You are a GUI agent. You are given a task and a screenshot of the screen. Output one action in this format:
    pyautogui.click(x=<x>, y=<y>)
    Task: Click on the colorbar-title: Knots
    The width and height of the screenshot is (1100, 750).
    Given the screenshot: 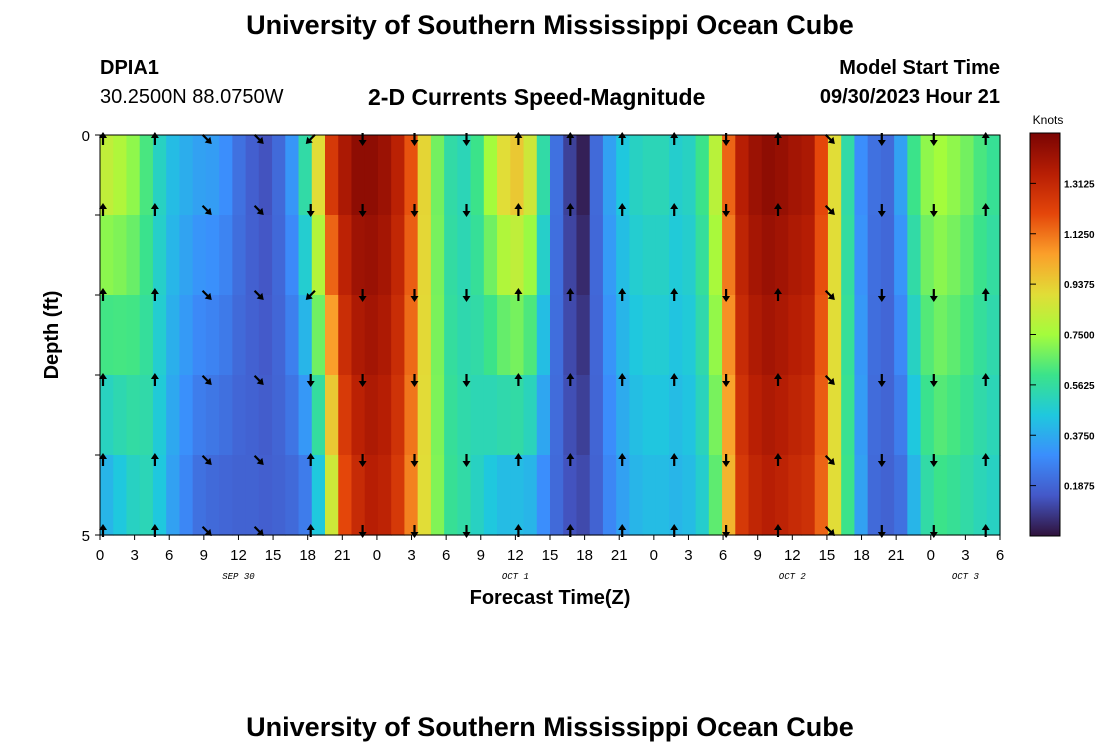 What is the action you would take?
    pyautogui.click(x=1048, y=120)
    